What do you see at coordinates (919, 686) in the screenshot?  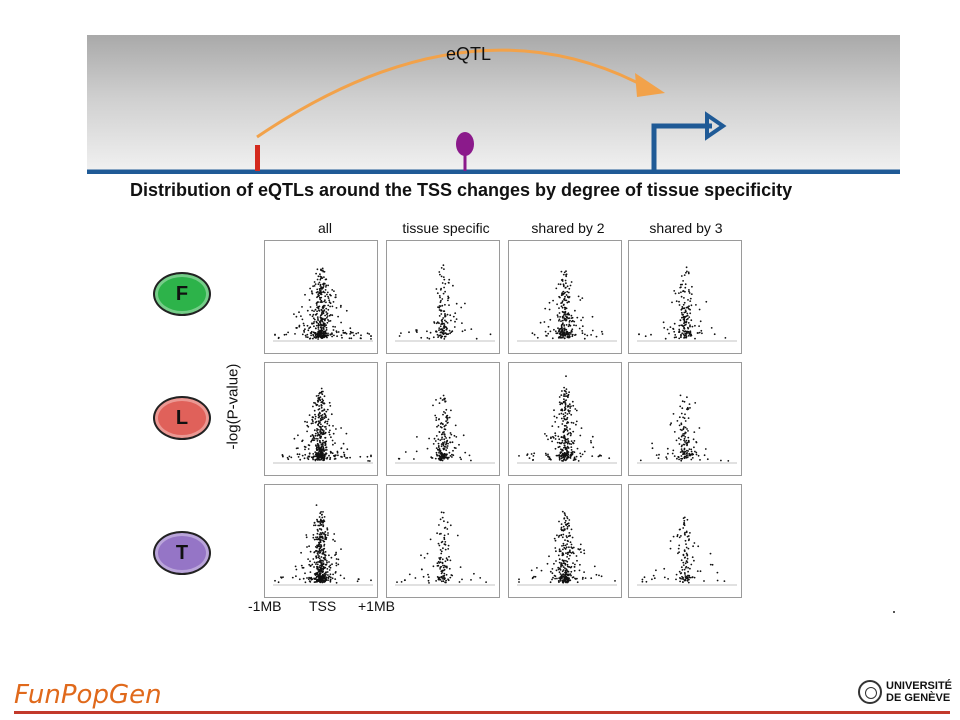 I see `unige-line-1: UNIVERSITÉ` at bounding box center [919, 686].